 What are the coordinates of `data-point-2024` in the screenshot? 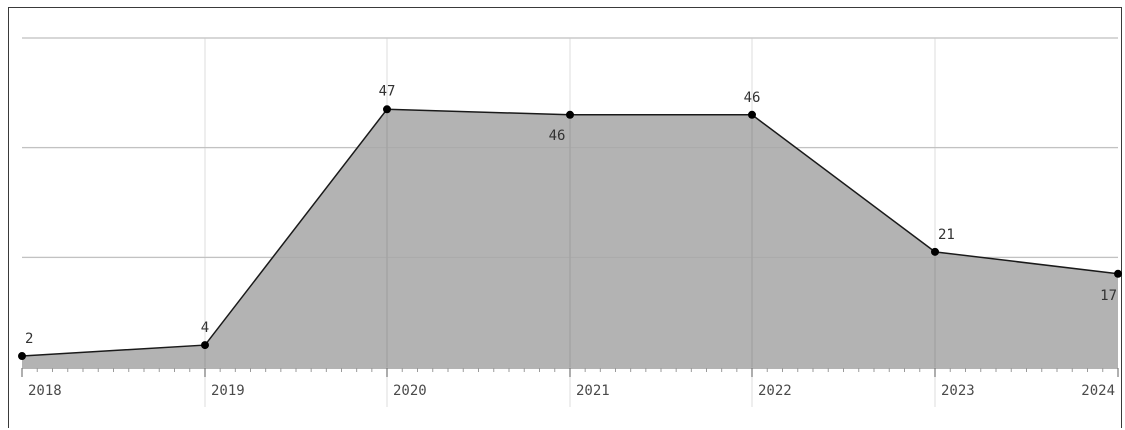 It's located at (1118, 273).